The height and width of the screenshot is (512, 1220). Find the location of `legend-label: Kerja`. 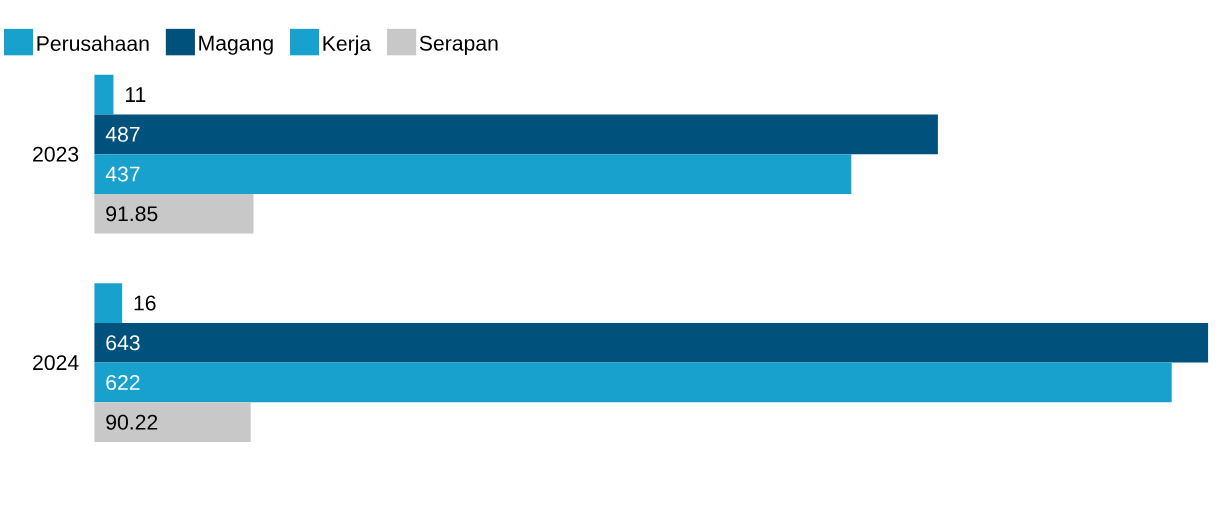

legend-label: Kerja is located at coordinates (347, 45).